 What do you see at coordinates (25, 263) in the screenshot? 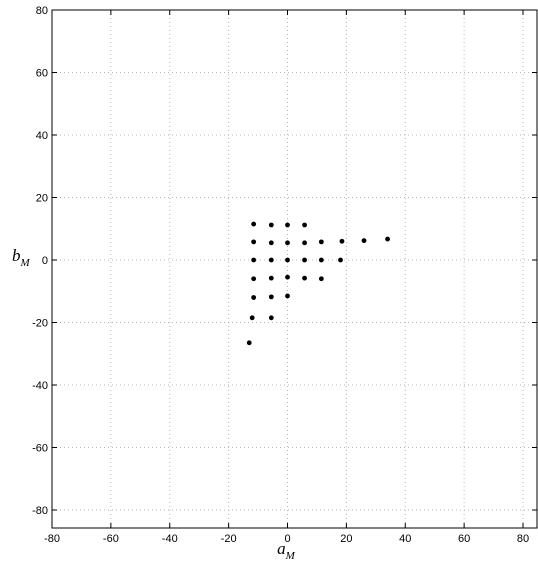
I see `y-axis-label-sub: M` at bounding box center [25, 263].